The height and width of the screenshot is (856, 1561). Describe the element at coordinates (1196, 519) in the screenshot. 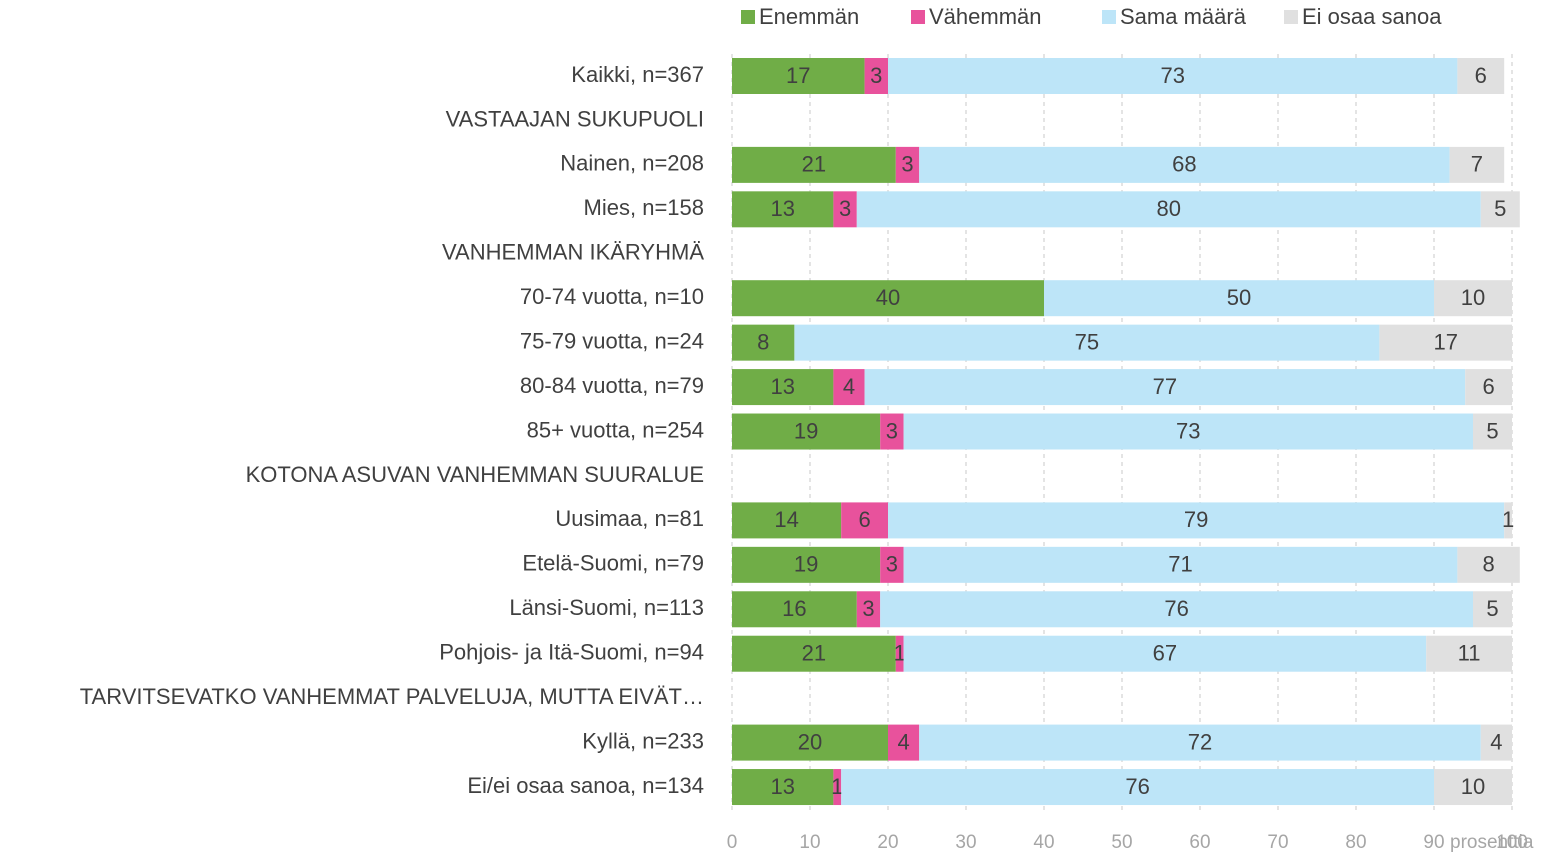

I see `data-label: 79` at that location.